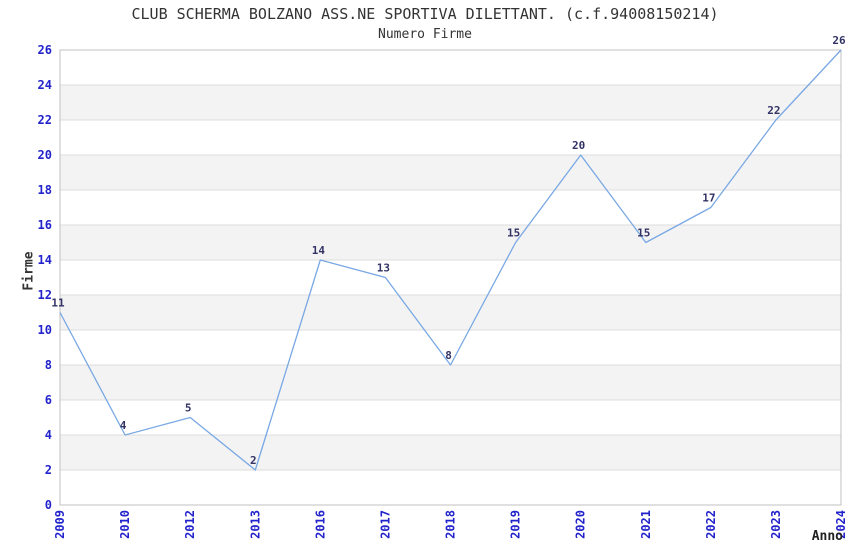  I want to click on x-tick-label: 2020, so click(581, 524).